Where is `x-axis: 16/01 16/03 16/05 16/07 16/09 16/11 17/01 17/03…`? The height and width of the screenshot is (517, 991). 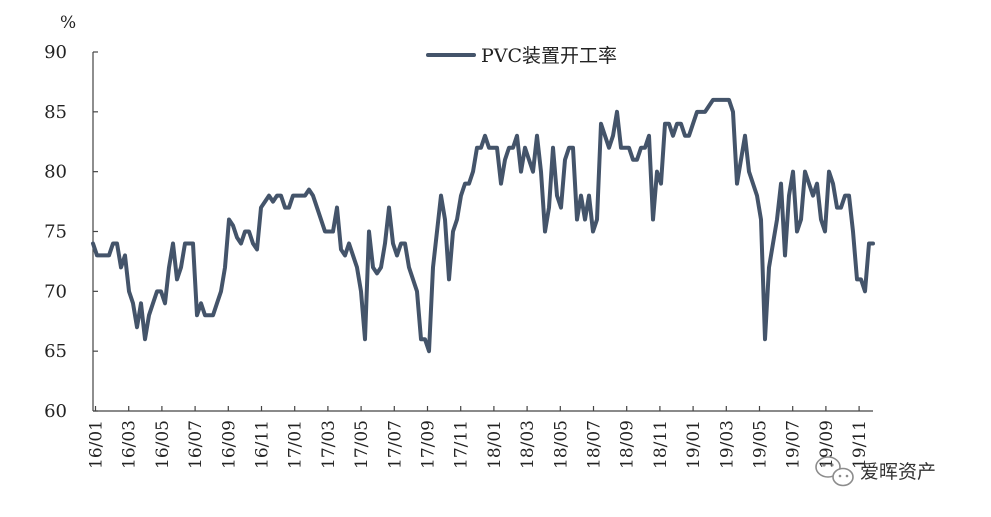 x-axis: 16/01 16/03 16/05 16/07 16/09 16/11 17/01 17/03… is located at coordinates (480, 437).